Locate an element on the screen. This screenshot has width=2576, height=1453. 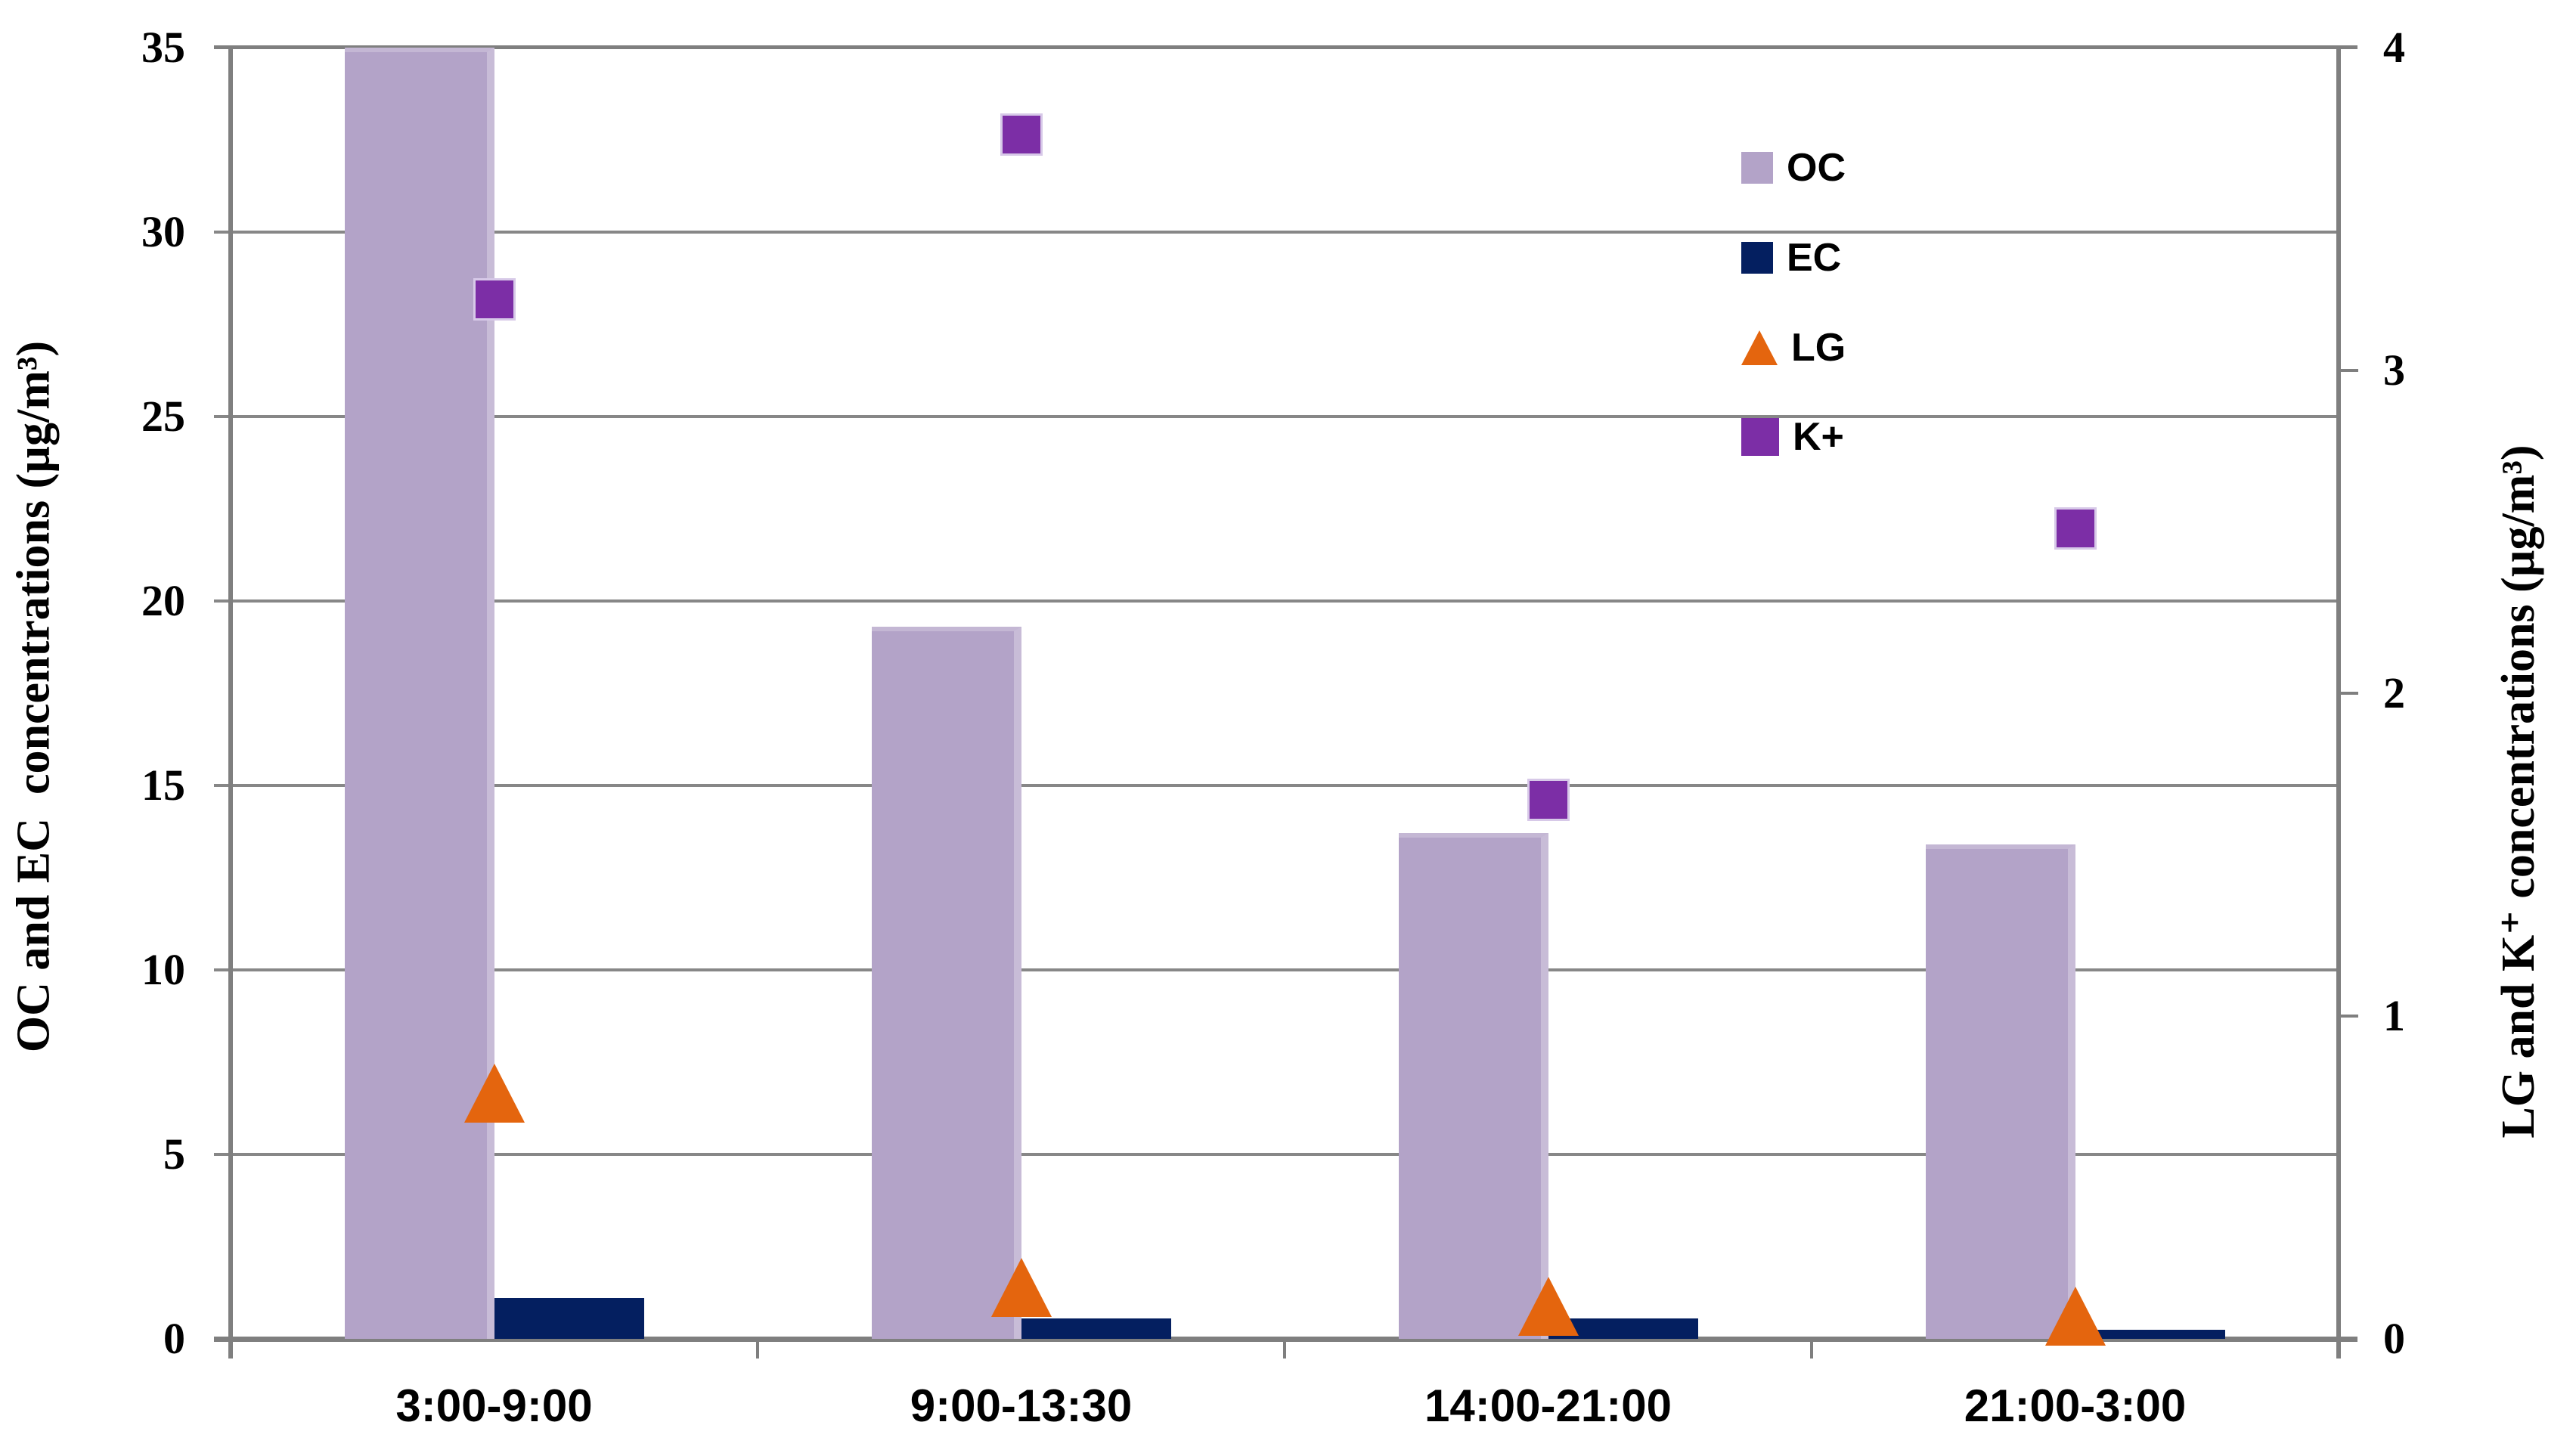
x-category-label: 14:00-21:00 is located at coordinates (1548, 1406).